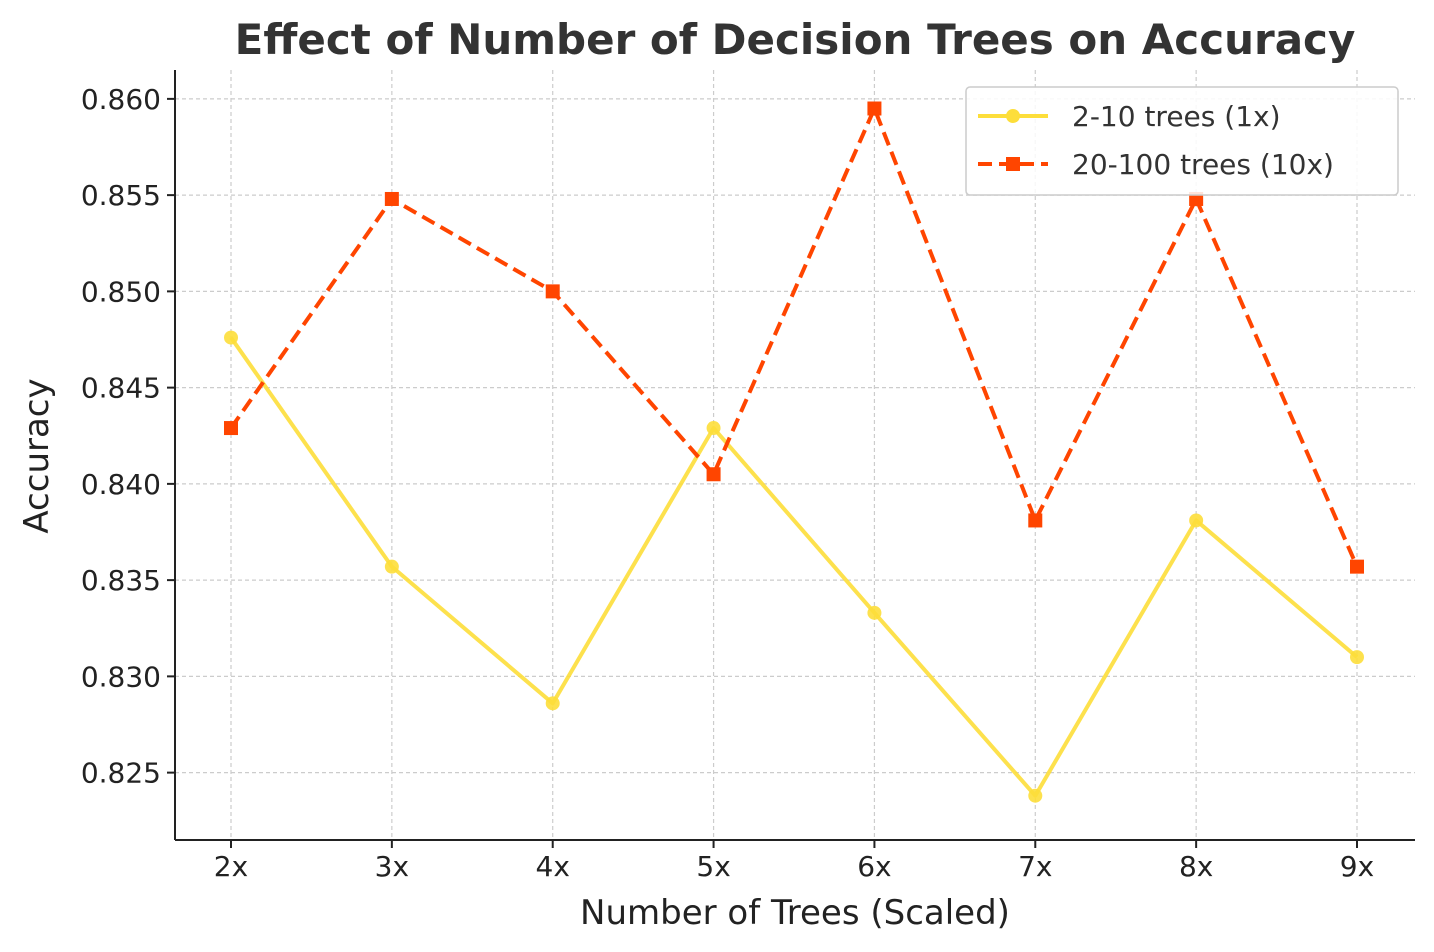  What do you see at coordinates (128, 436) in the screenshot?
I see `y-ticks: 0.825 0.830 0.835 0.840 0.845 0.850 0.855 0.860` at bounding box center [128, 436].